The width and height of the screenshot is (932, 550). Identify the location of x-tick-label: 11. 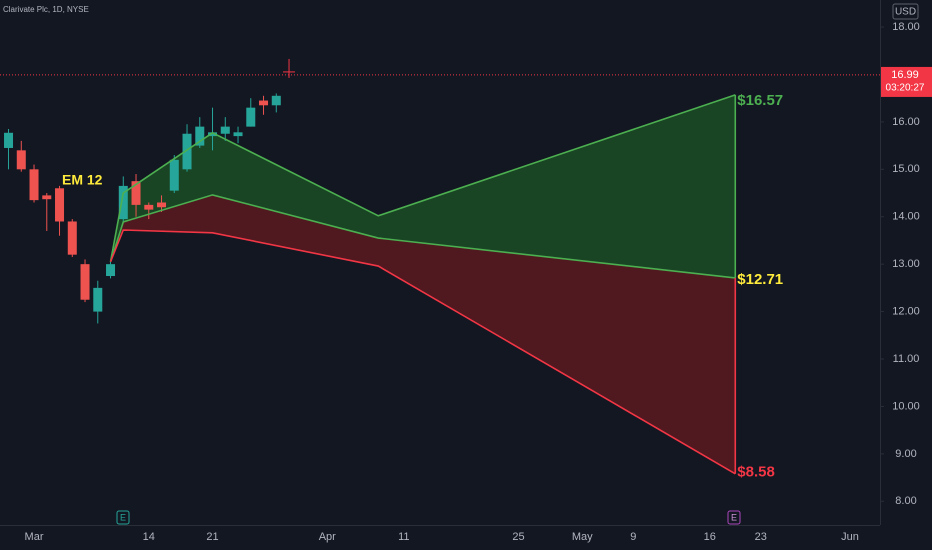
(403, 537).